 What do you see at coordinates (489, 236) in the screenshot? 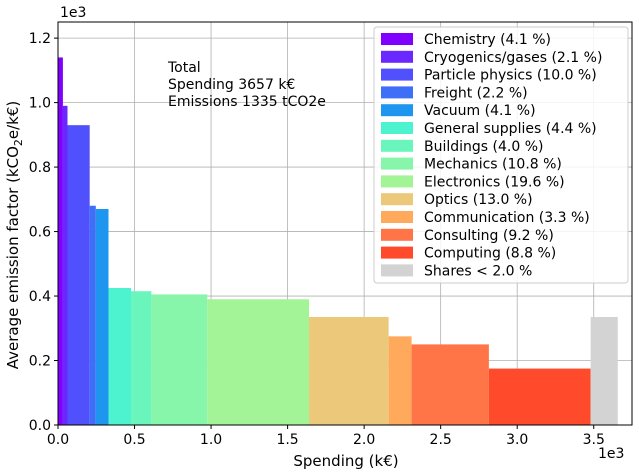
I see `legend-entry: Consulting (9.2 %)` at bounding box center [489, 236].